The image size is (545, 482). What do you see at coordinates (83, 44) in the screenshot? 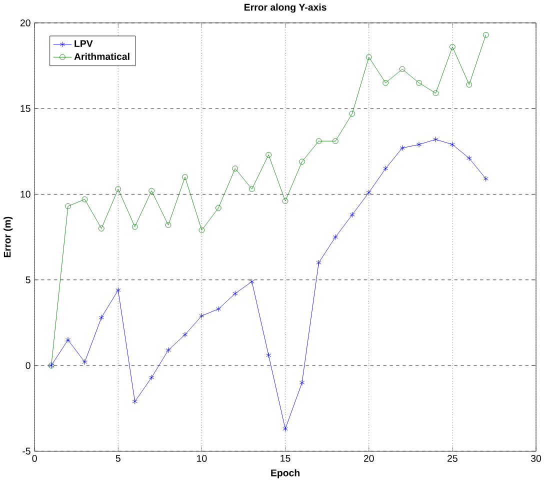
I see `legend-label: LPV` at bounding box center [83, 44].